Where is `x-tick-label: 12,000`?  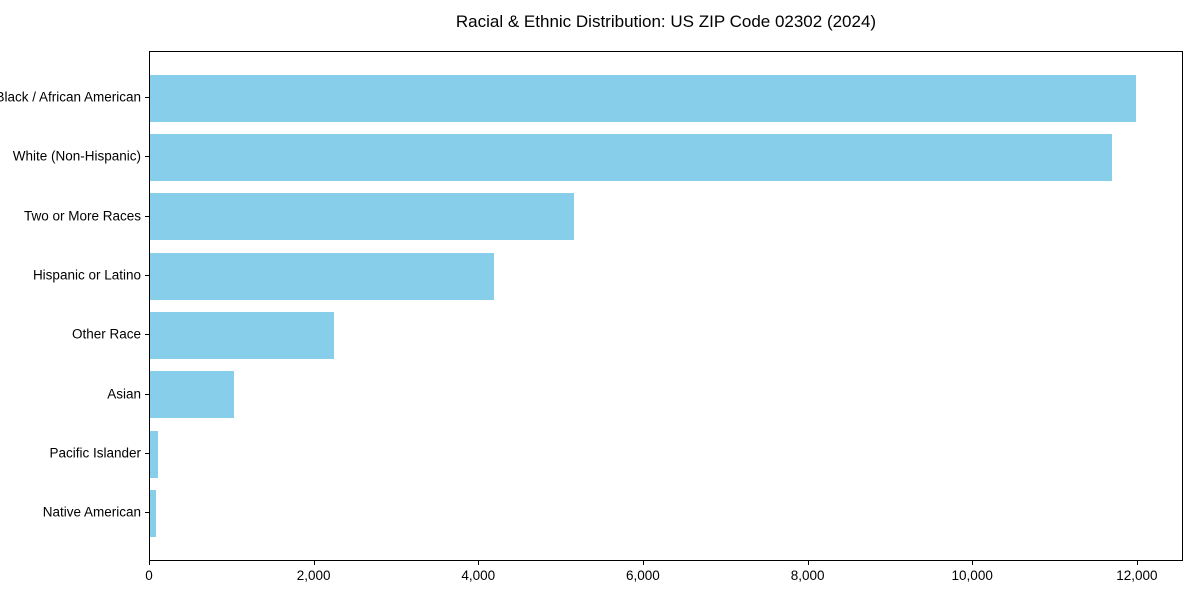 x-tick-label: 12,000 is located at coordinates (1137, 575).